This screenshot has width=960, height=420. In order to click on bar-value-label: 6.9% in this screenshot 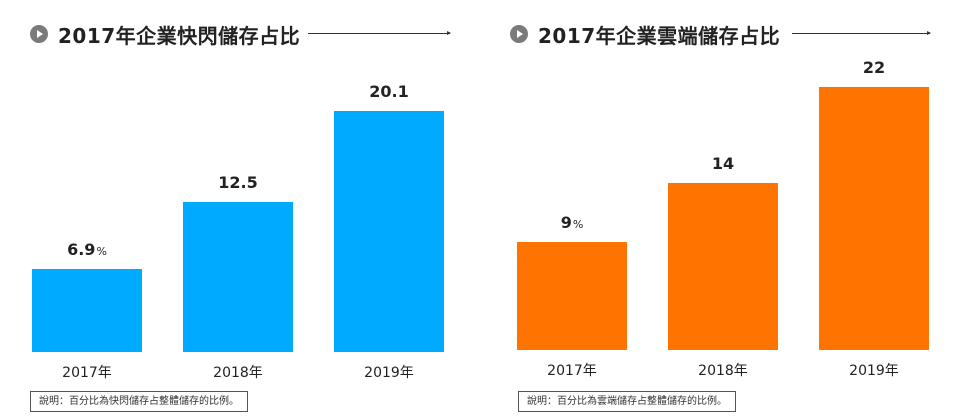, I will do `click(87, 249)`.